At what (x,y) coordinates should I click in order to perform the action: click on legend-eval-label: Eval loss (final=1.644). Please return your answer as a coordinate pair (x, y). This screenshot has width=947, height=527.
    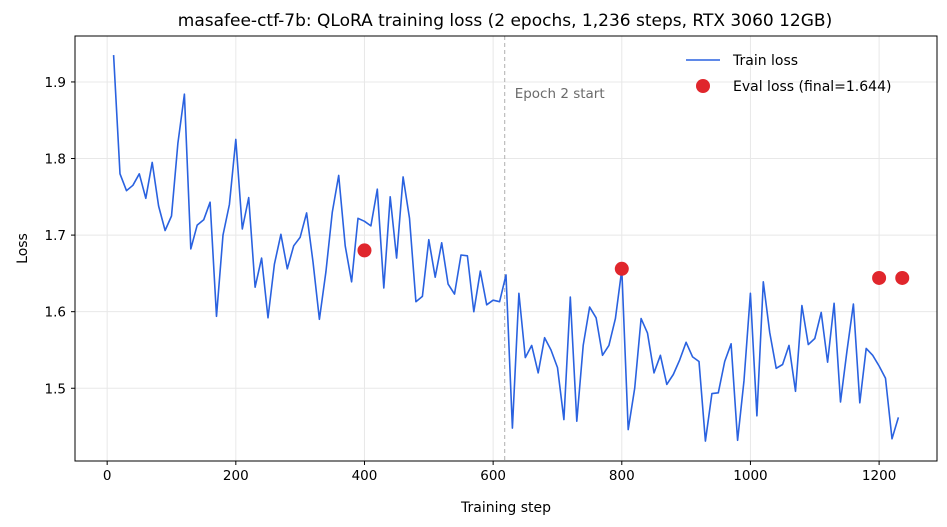
    Looking at the image, I should click on (812, 87).